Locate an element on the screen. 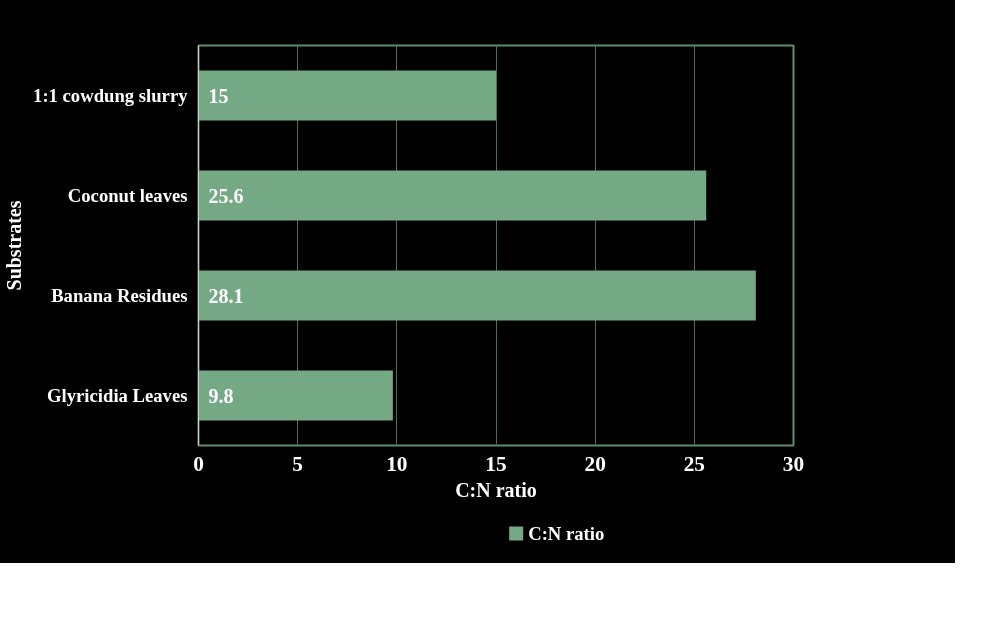 This screenshot has height=630, width=1003. x-axis-title: C:N ratio is located at coordinates (496, 489).